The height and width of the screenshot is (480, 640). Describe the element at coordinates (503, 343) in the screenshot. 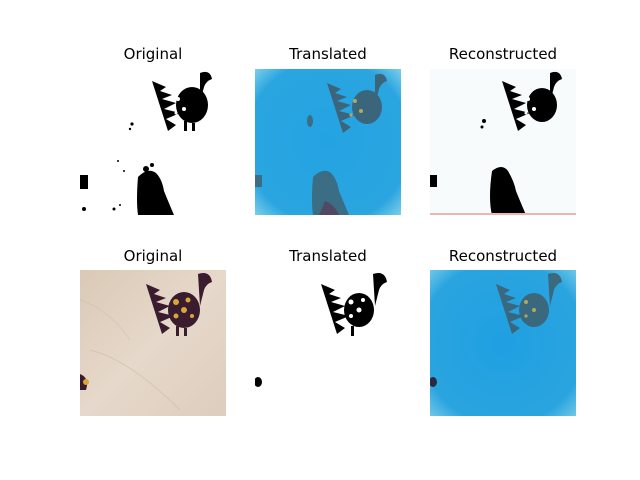

I see `image-reconstructed-blue` at that location.